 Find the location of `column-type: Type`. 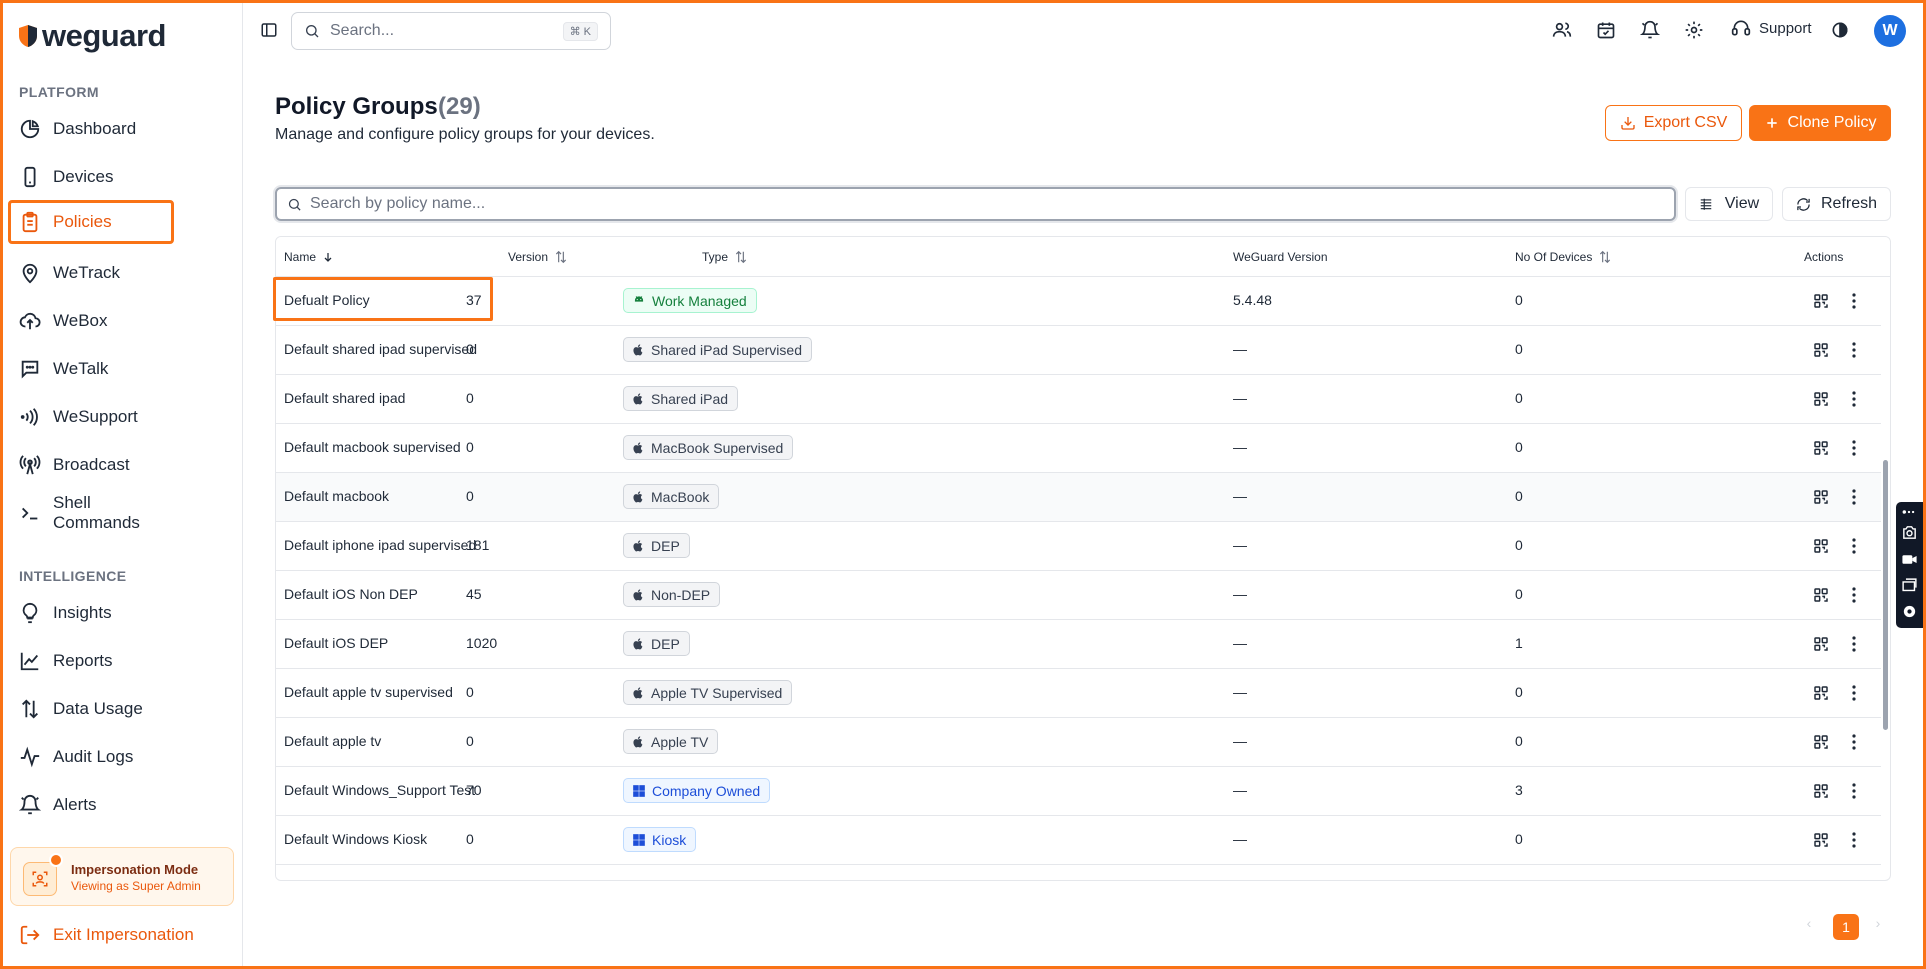

column-type: Type is located at coordinates (725, 257).